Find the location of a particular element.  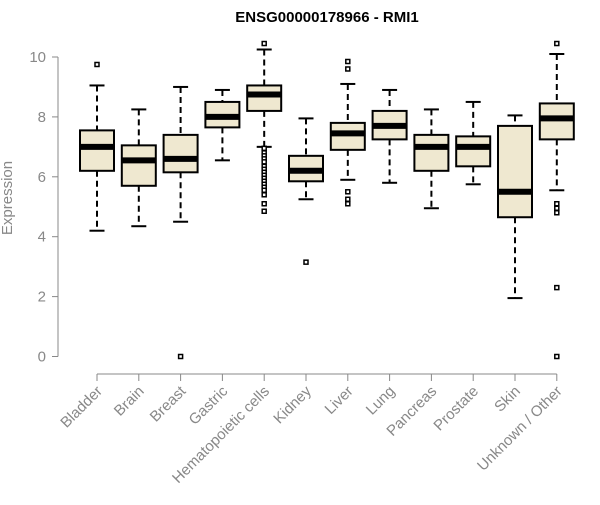

box-brain is located at coordinates (138, 168).